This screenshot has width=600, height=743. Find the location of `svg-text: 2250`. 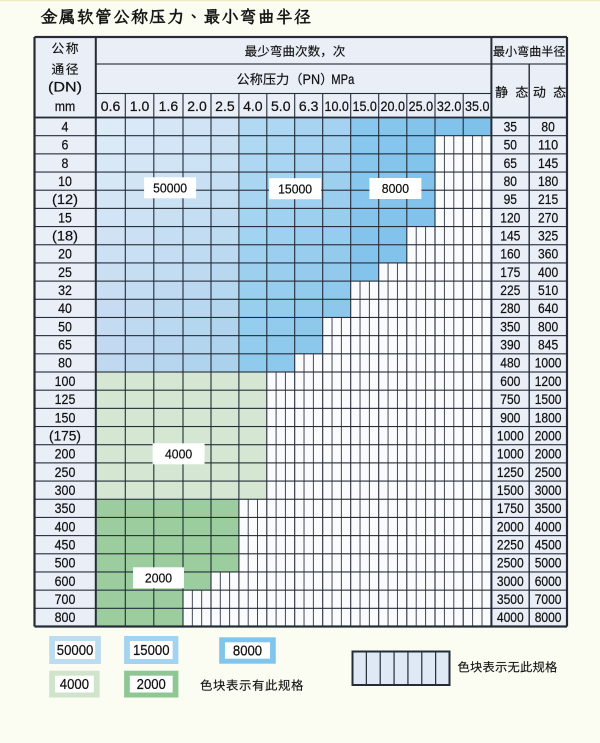

svg-text: 2250 is located at coordinates (510, 545).